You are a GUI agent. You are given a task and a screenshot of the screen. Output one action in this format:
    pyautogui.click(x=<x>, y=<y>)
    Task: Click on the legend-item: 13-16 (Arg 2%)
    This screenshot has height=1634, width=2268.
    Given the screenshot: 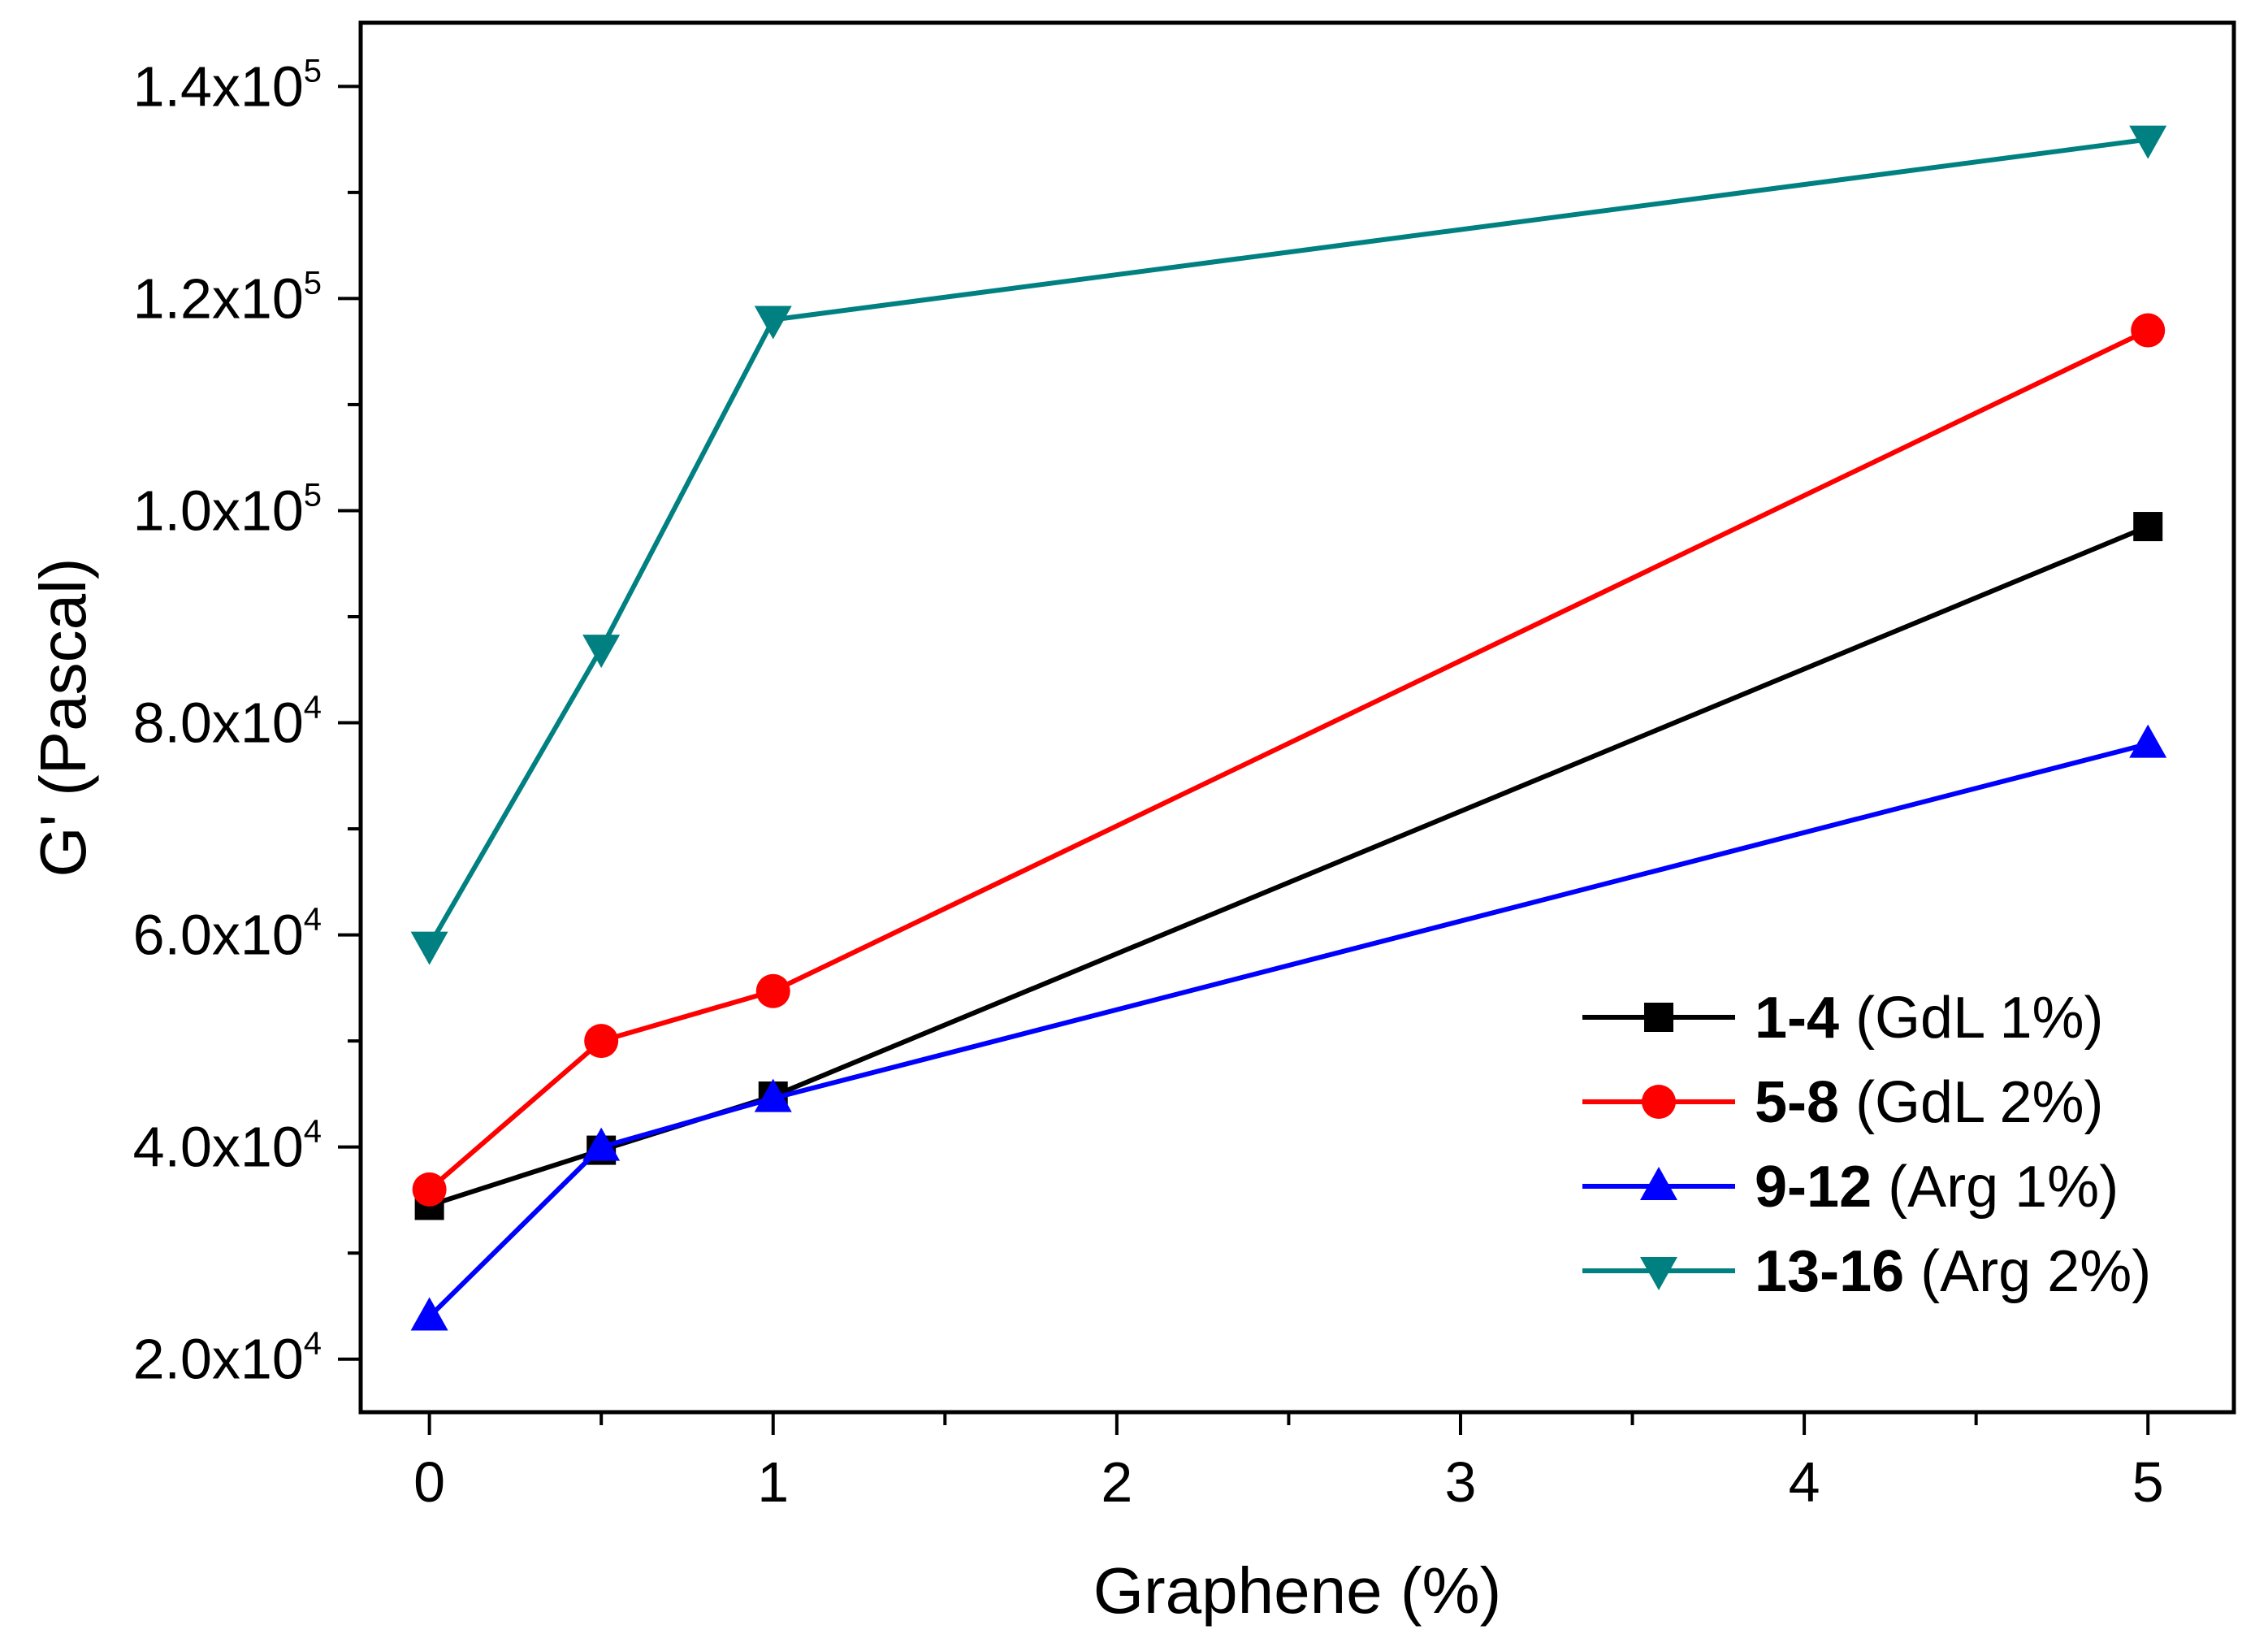 What is the action you would take?
    pyautogui.click(x=1867, y=1271)
    